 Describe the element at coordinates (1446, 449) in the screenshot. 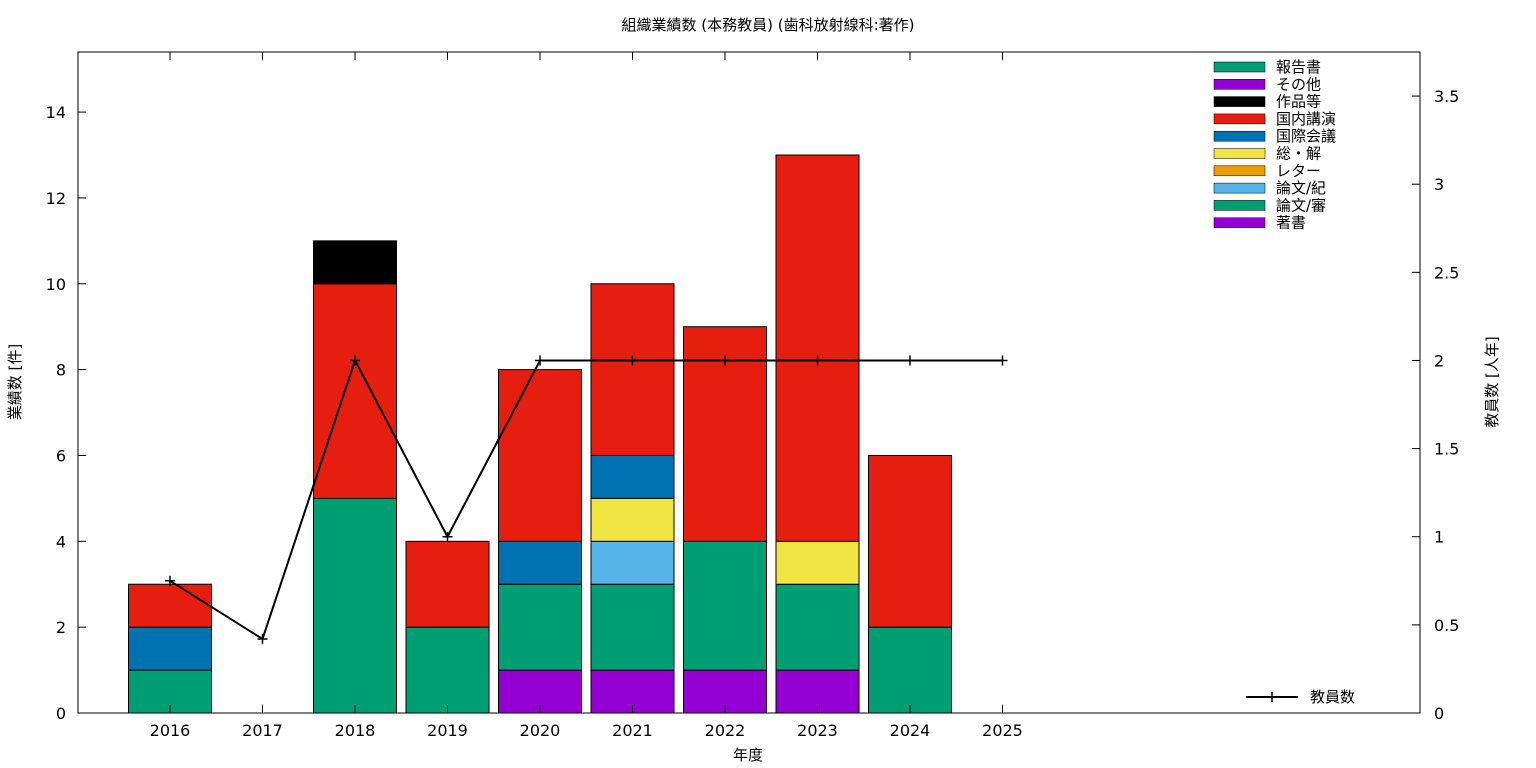

I see `y2-tick-label: 1.5` at that location.